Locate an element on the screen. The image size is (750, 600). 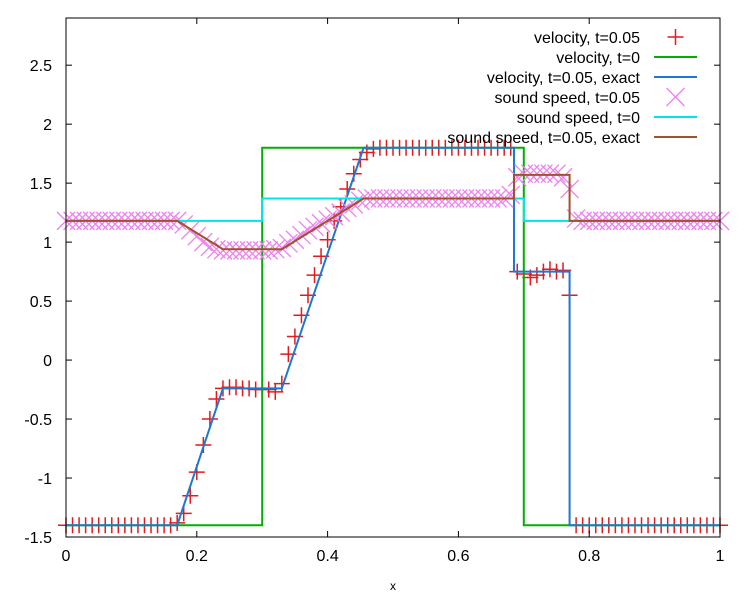
y-tick-label: 1.5 is located at coordinates (41, 184).